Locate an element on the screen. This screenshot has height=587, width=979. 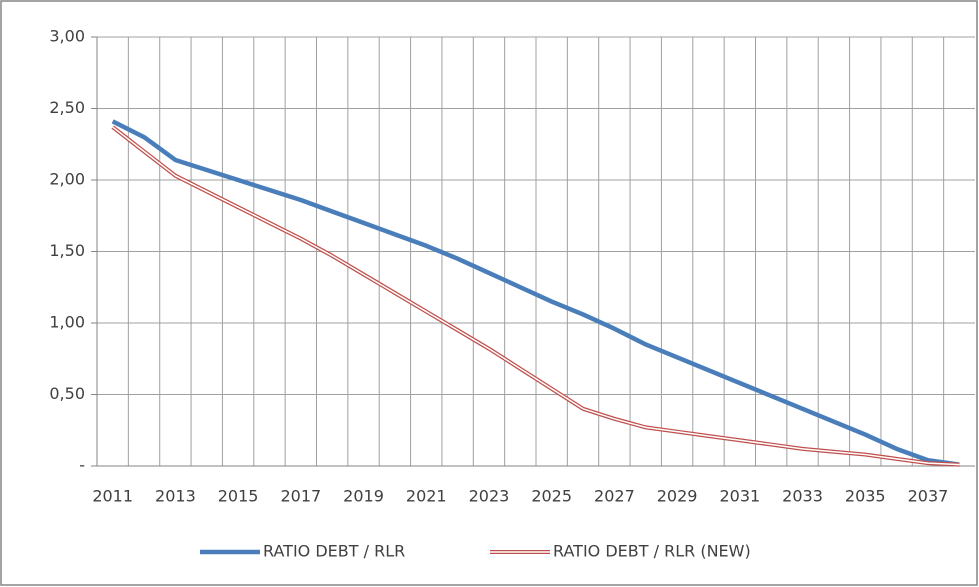
x-tick-label: 2013 is located at coordinates (175, 496).